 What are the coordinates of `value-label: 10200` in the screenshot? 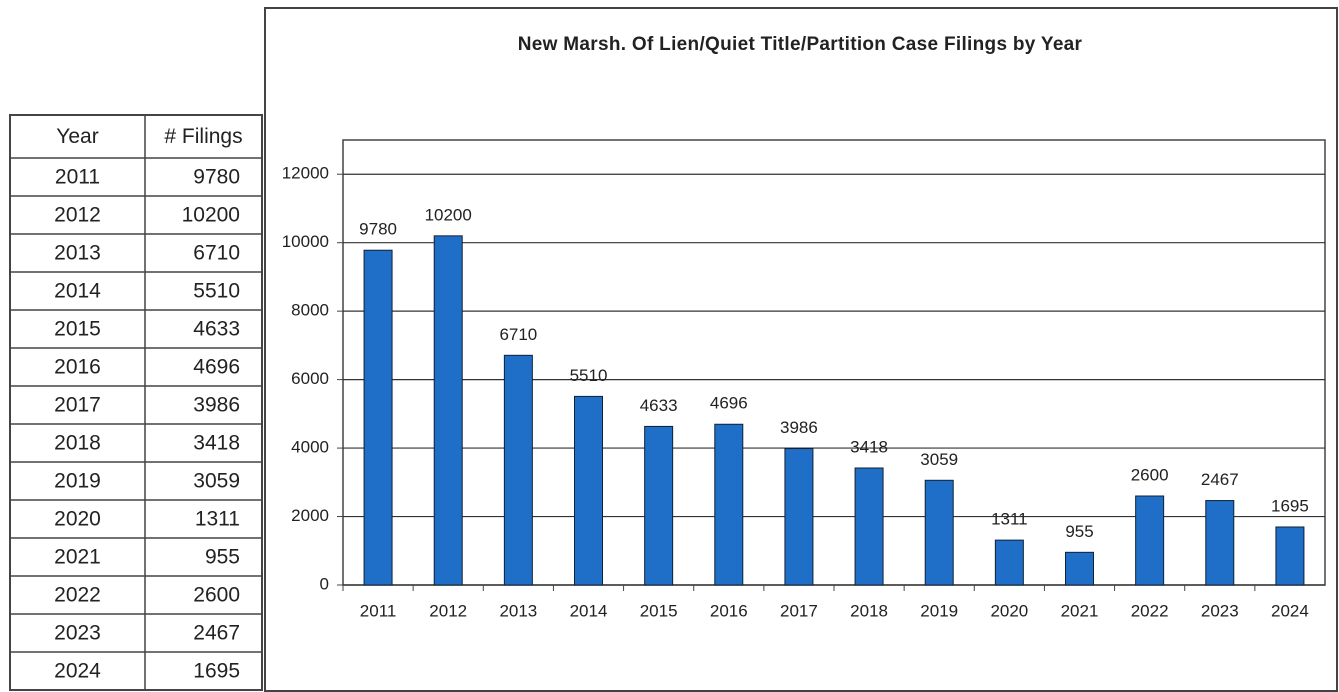 It's located at (448, 214).